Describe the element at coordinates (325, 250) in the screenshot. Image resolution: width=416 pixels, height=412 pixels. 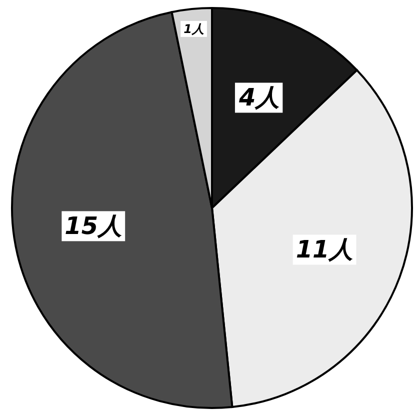
I see `data-label: 11人` at that location.